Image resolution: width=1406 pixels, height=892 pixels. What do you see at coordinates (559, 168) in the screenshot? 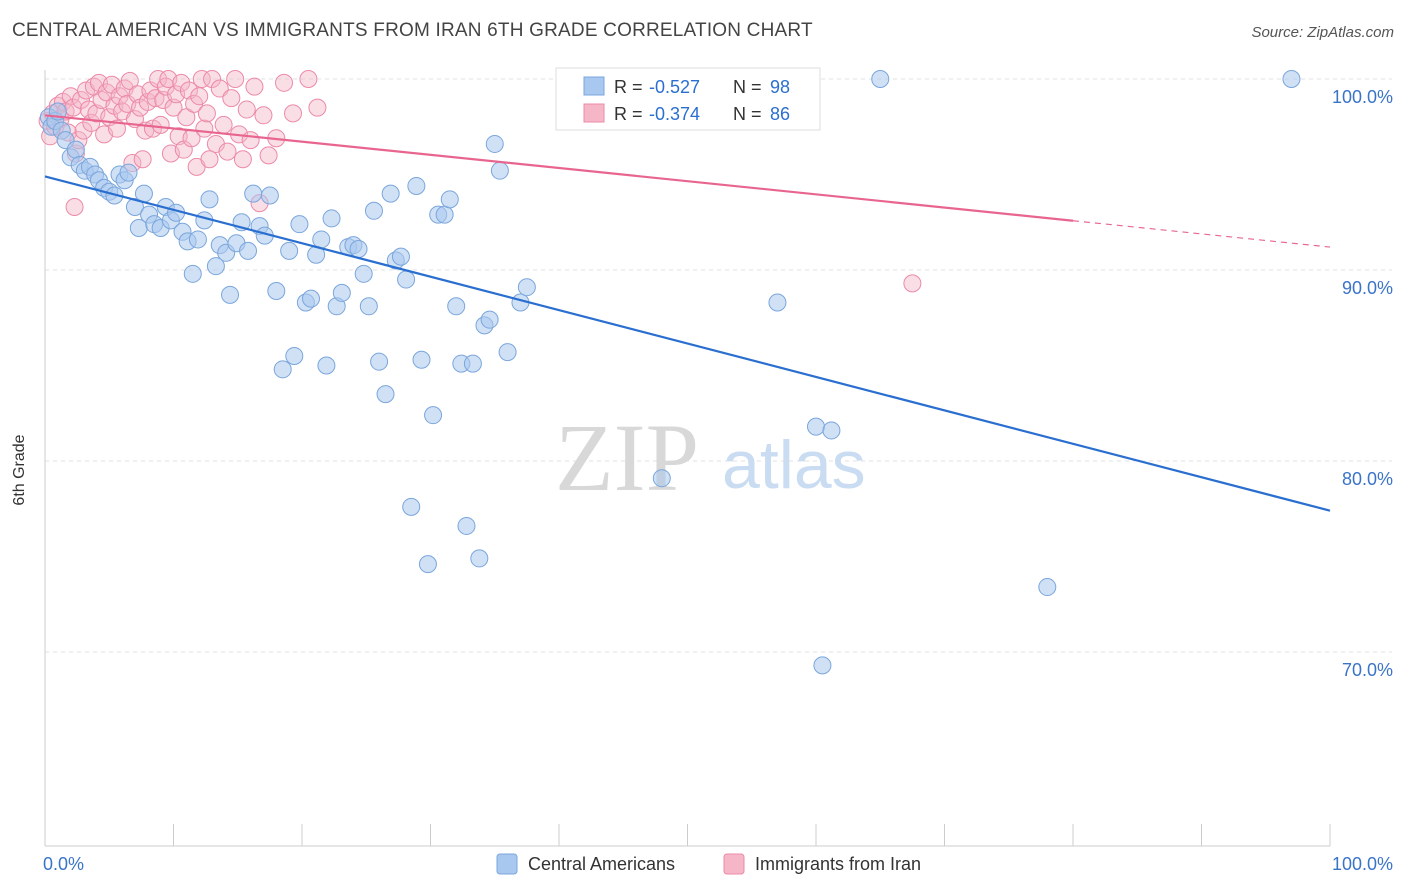
I see `trend-line-iran-solid` at bounding box center [559, 168].